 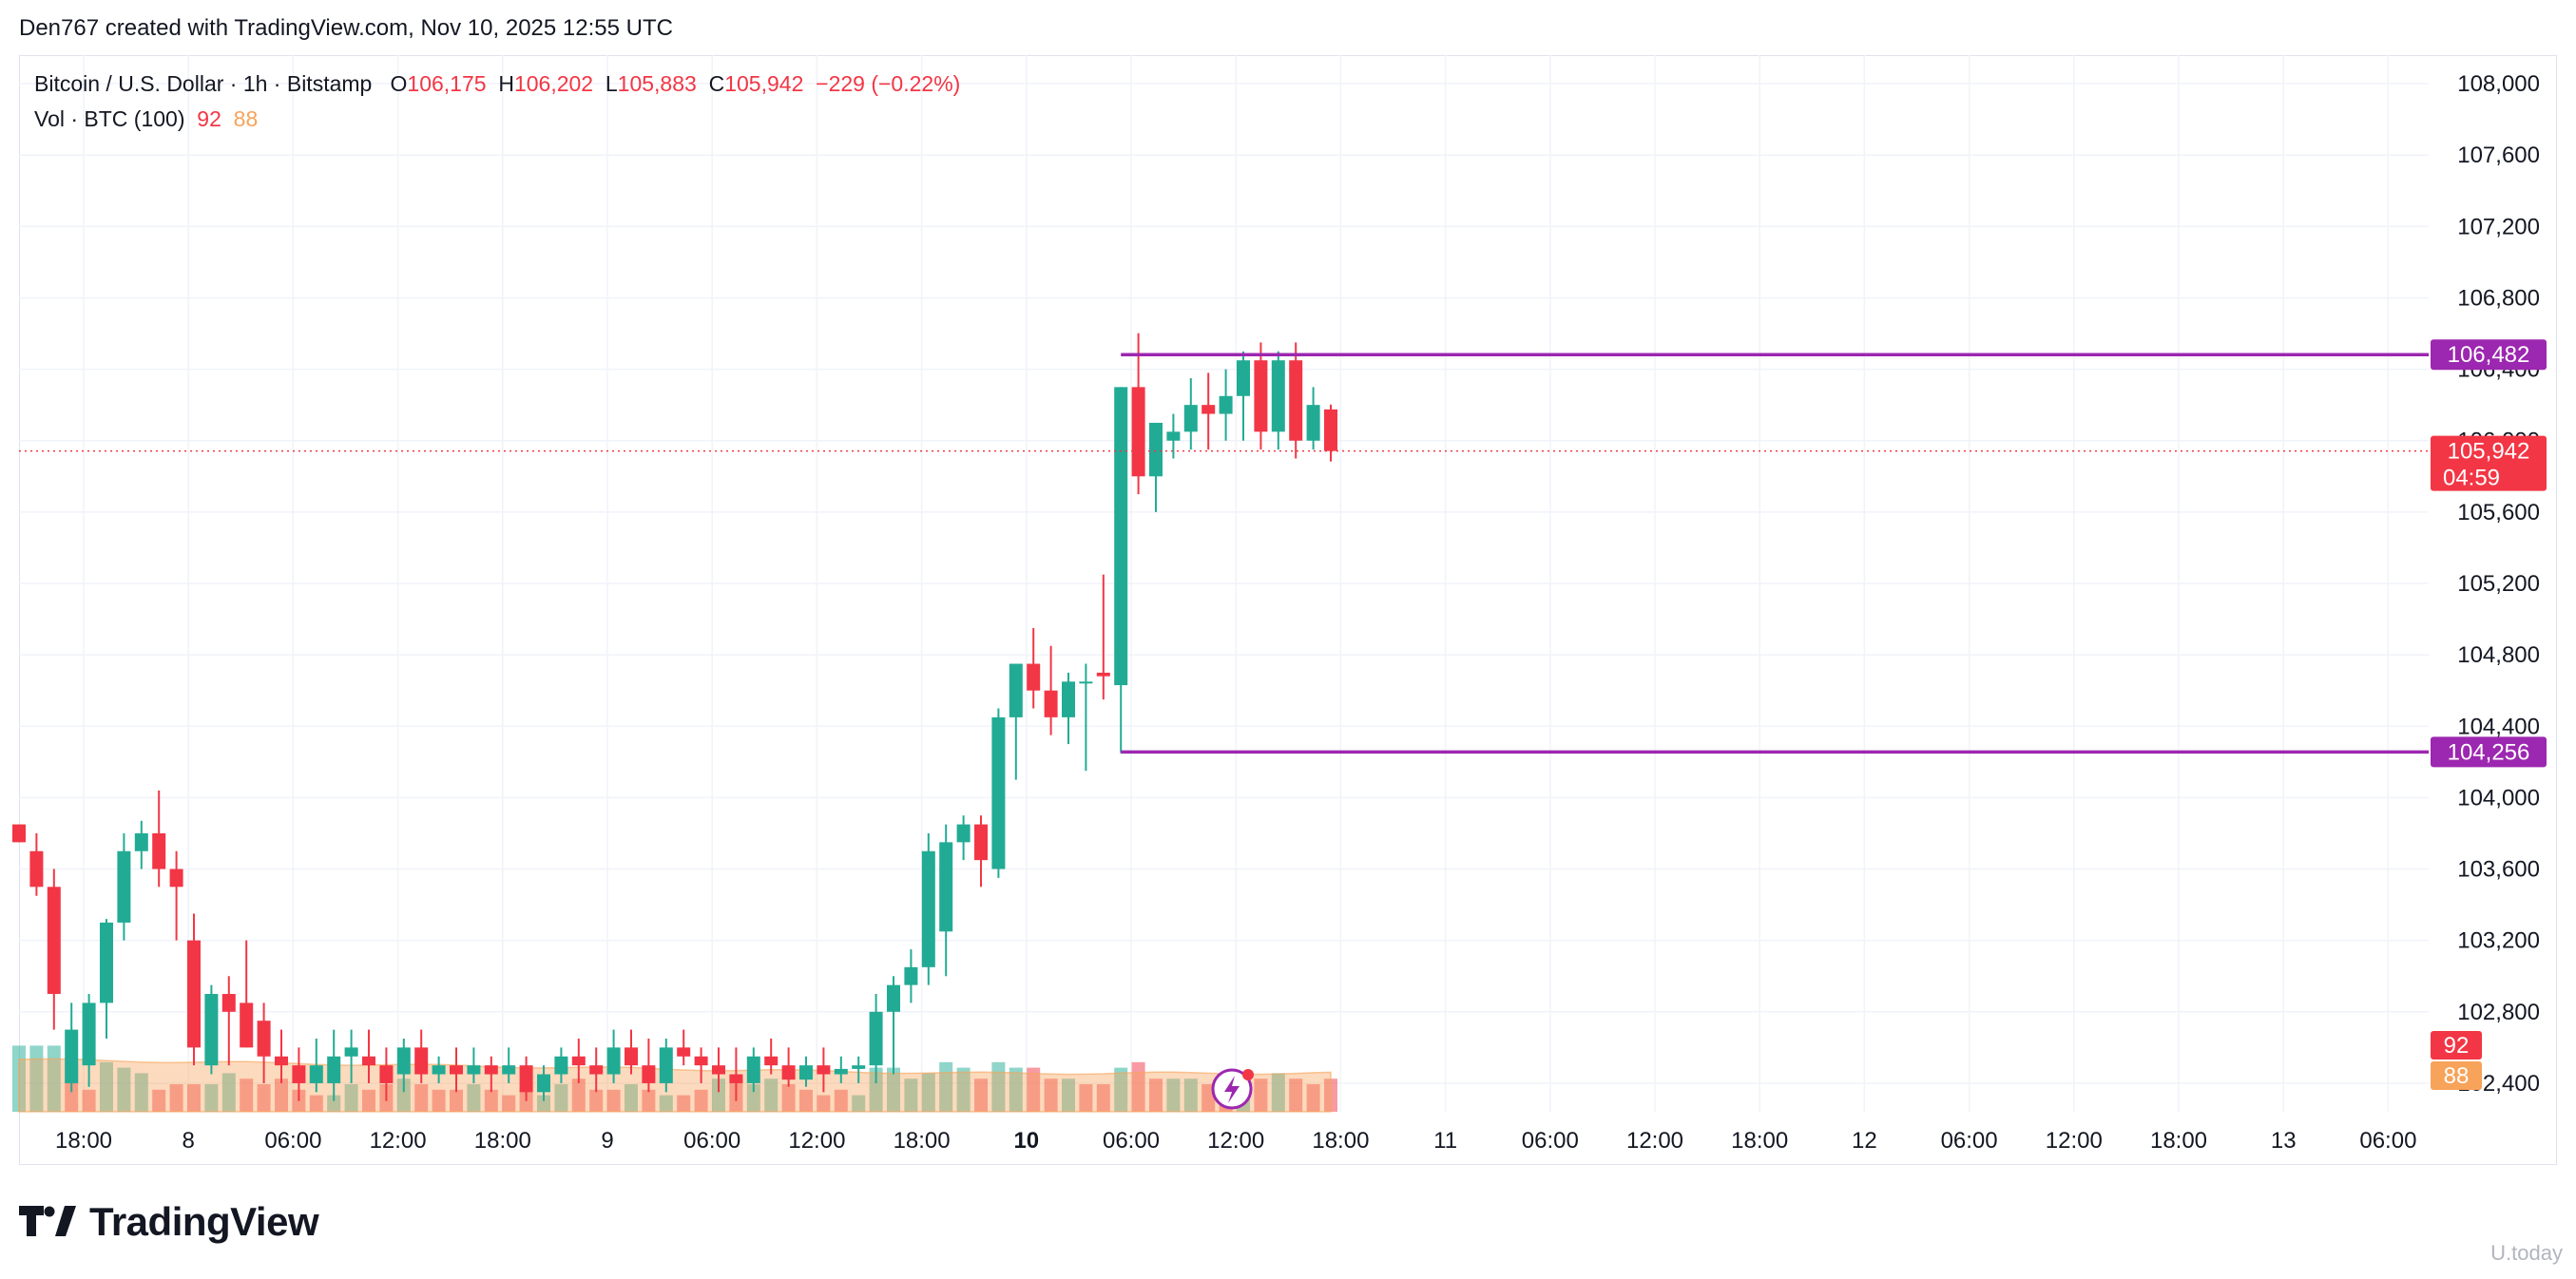 I want to click on legend-volume-label: Vol · BTC (100), so click(x=109, y=118).